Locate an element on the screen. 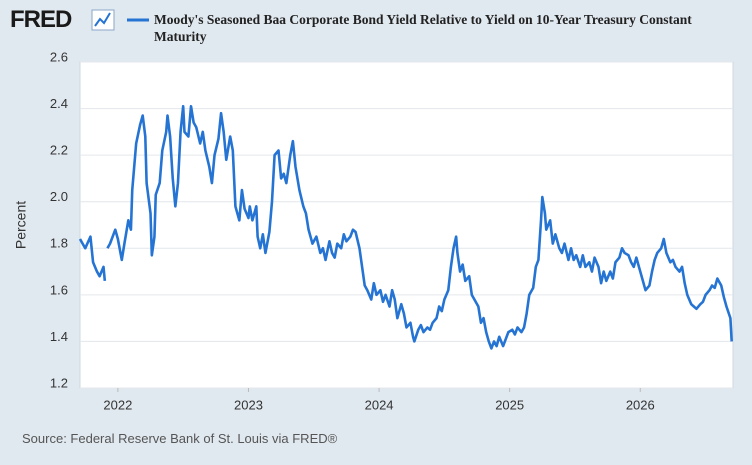  x-tick-label: 2022 is located at coordinates (117, 404).